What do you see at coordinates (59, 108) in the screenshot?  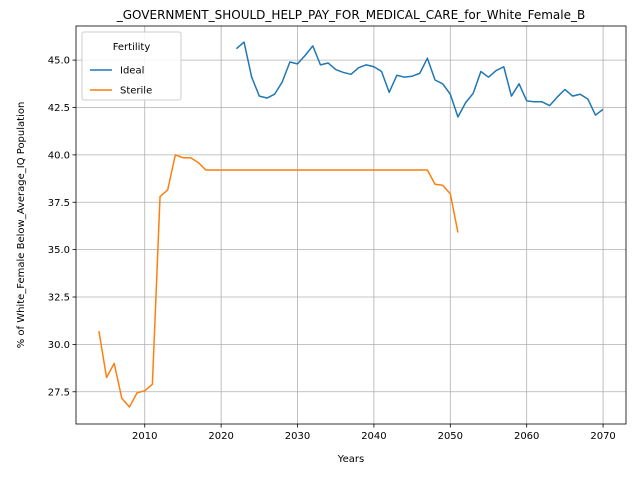 I see `y-tick-label: 42.5` at bounding box center [59, 108].